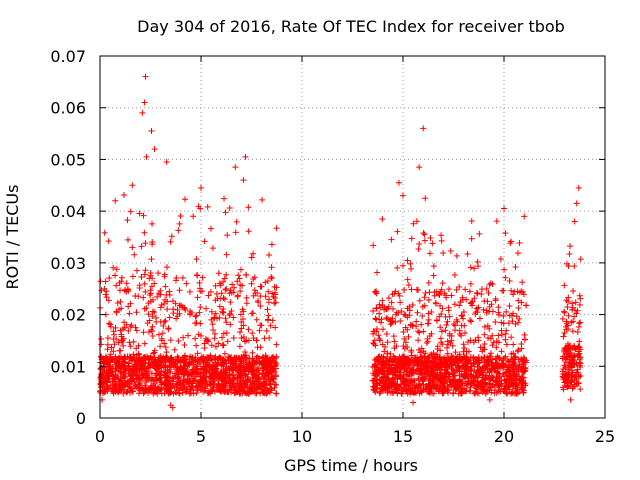 The image size is (640, 480). What do you see at coordinates (605, 436) in the screenshot?
I see `x-tick-label: 25` at bounding box center [605, 436].